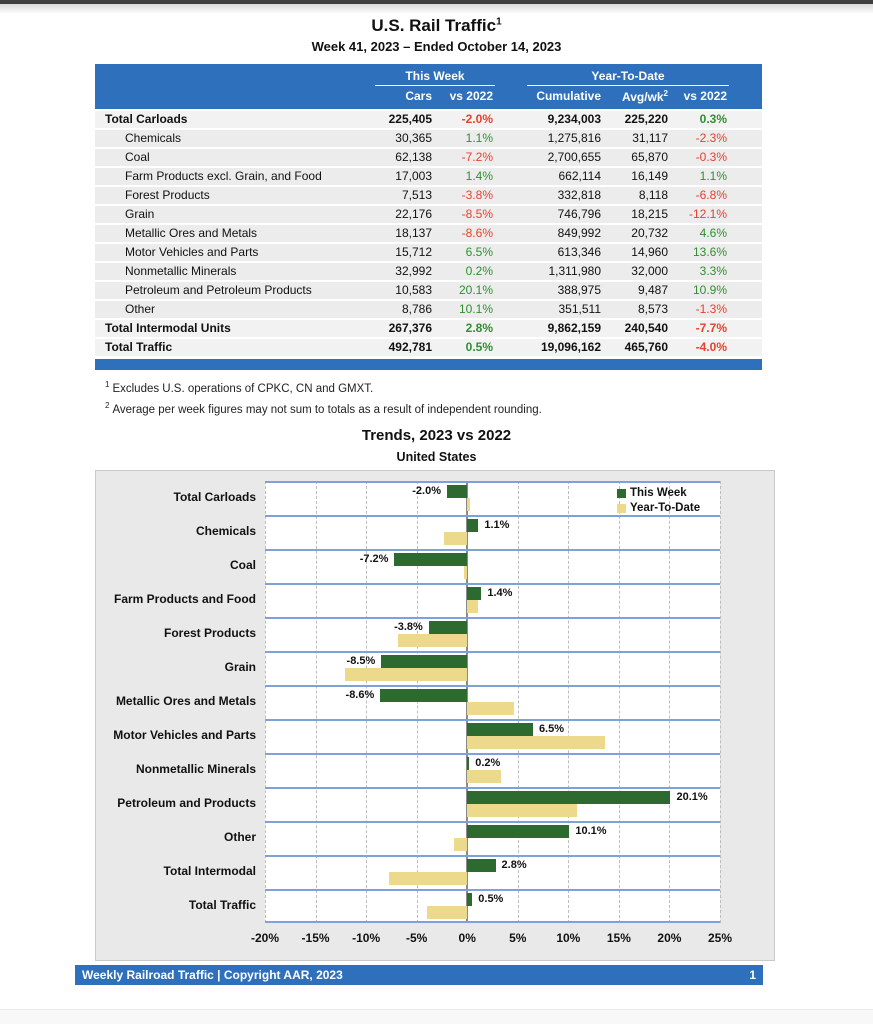 The width and height of the screenshot is (873, 1024). What do you see at coordinates (652, 290) in the screenshot?
I see `table-cell: 9,487` at bounding box center [652, 290].